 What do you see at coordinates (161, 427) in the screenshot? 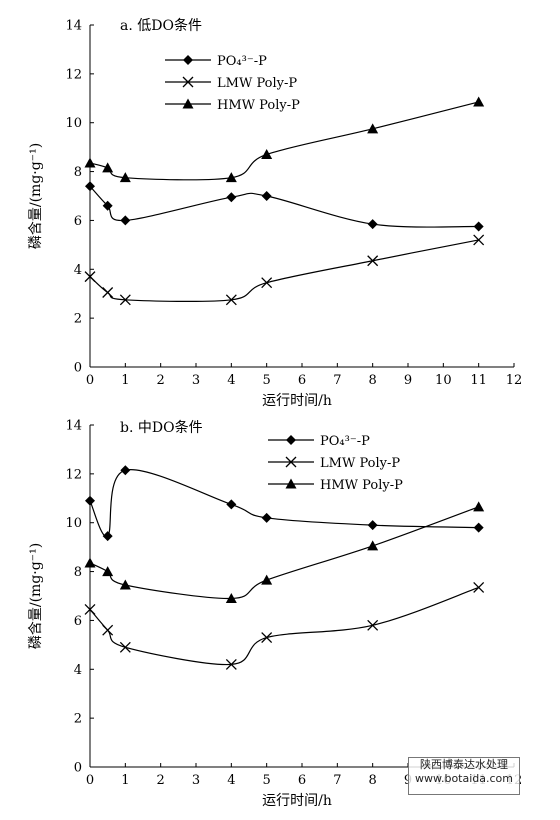
I see `chart-title: b. 中DO条件` at bounding box center [161, 427].